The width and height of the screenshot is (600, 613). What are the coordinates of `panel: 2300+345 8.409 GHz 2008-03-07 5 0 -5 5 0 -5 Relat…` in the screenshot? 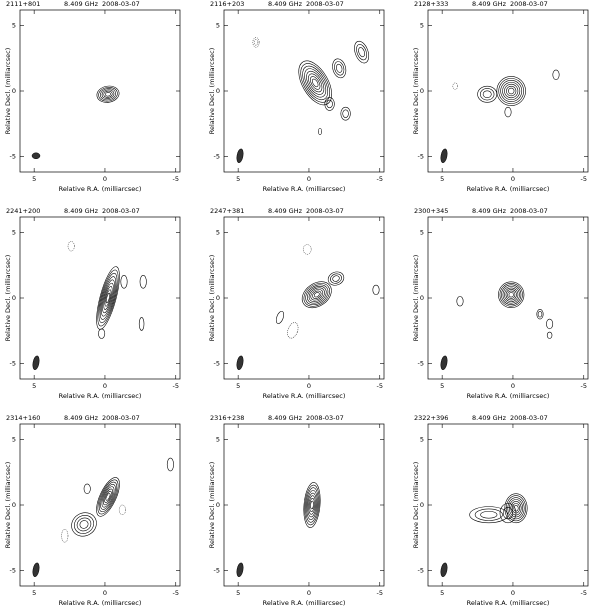 It's located at (500, 303).